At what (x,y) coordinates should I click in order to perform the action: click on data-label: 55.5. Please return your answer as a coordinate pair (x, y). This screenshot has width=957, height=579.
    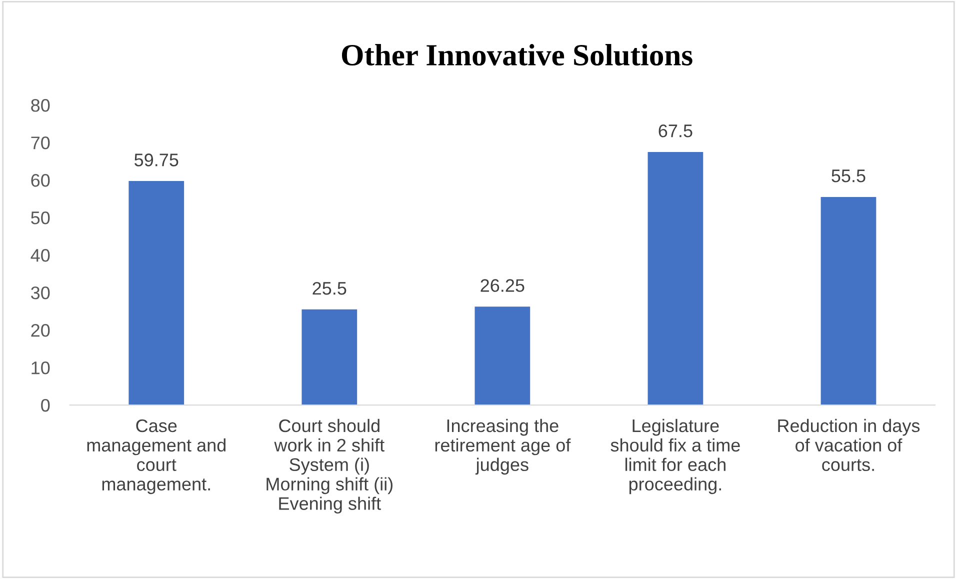
    Looking at the image, I should click on (849, 176).